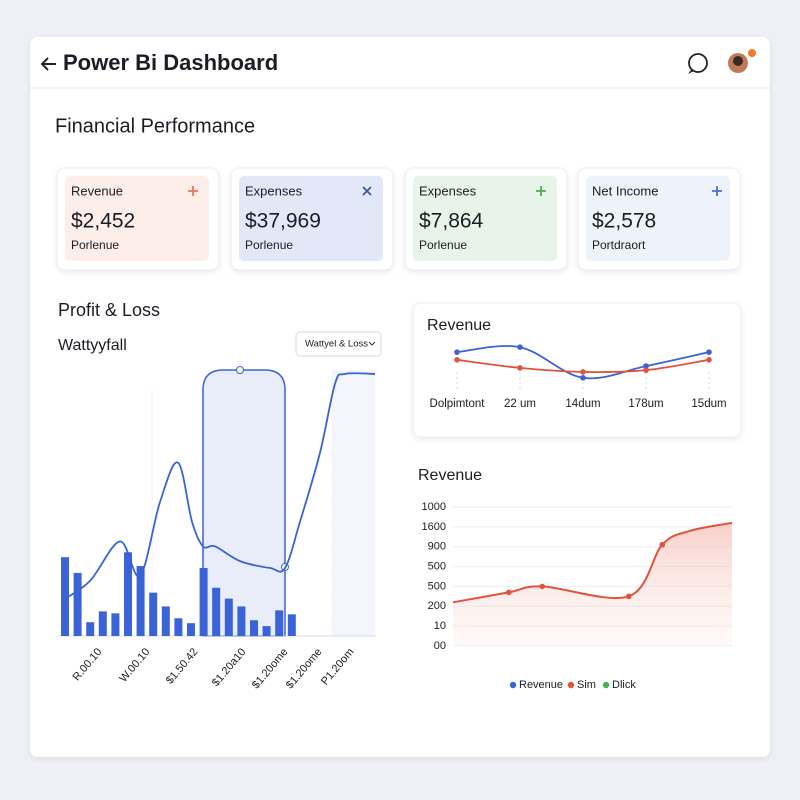 This screenshot has width=800, height=800. I want to click on kpi-value: $7,864, so click(451, 221).